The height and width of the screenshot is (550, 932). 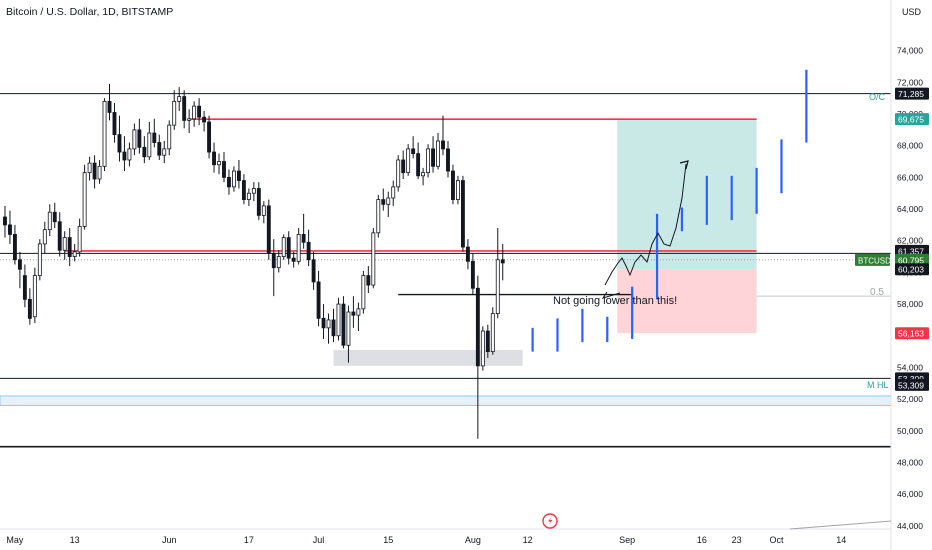 What do you see at coordinates (550, 521) in the screenshot?
I see `tv-logo` at bounding box center [550, 521].